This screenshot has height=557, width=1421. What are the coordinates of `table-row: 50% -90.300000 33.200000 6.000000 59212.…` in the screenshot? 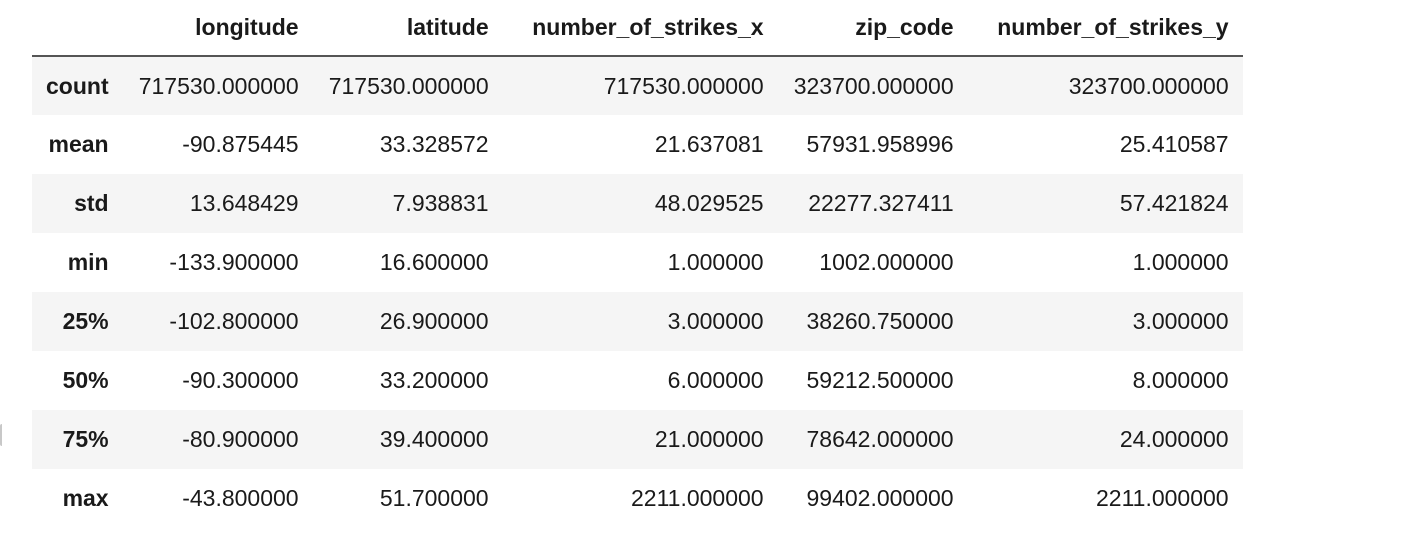 It's located at (637, 380).